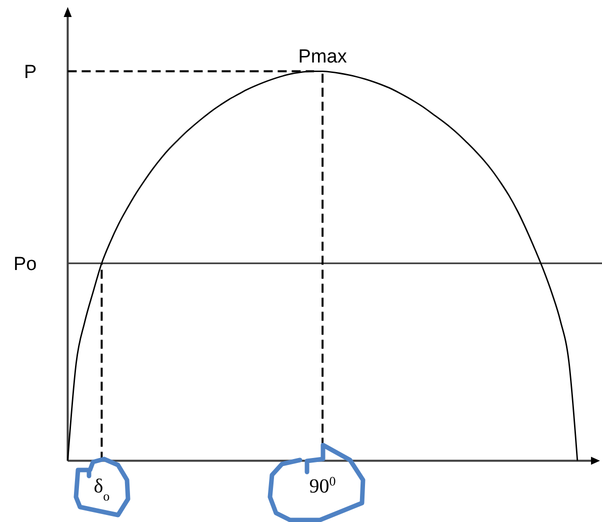  What do you see at coordinates (25, 264) in the screenshot?
I see `ref-line-label: Po` at bounding box center [25, 264].